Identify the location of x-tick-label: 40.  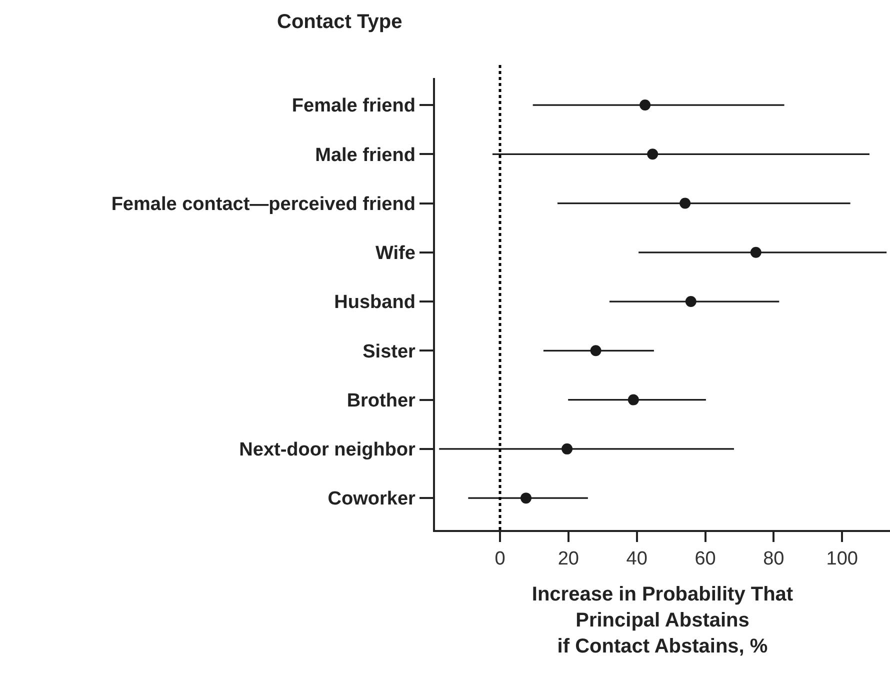
(637, 559).